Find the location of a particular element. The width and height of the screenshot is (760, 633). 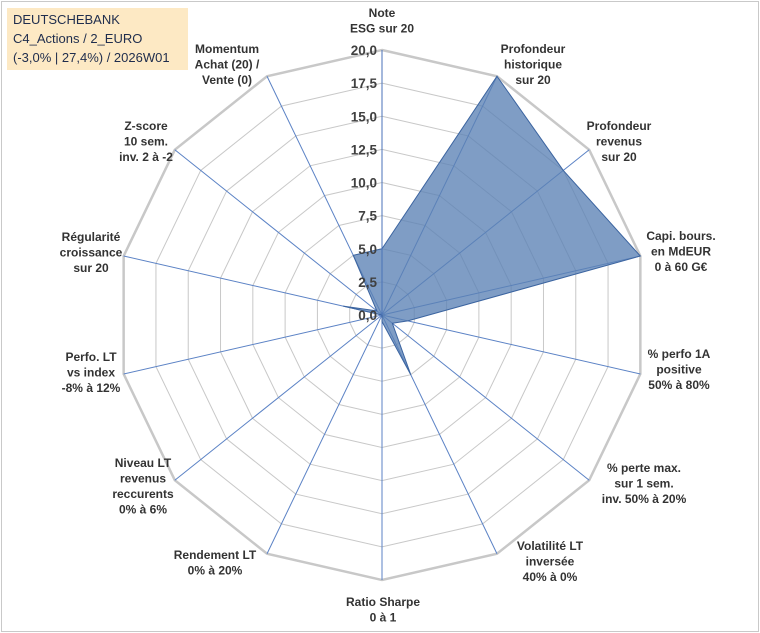

tick-label: 15,0 is located at coordinates (364, 116).